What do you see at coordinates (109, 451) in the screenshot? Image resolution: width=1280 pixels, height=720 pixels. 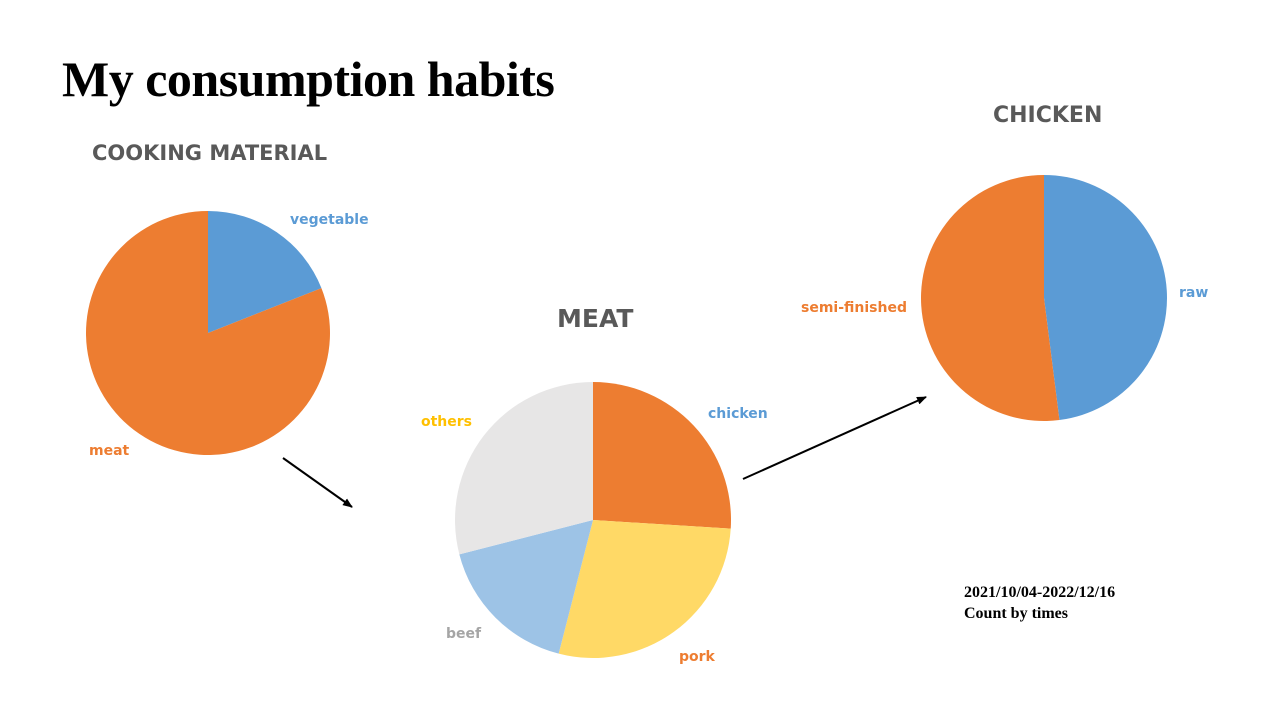 I see `cooking-material-label-meat: meat` at bounding box center [109, 451].